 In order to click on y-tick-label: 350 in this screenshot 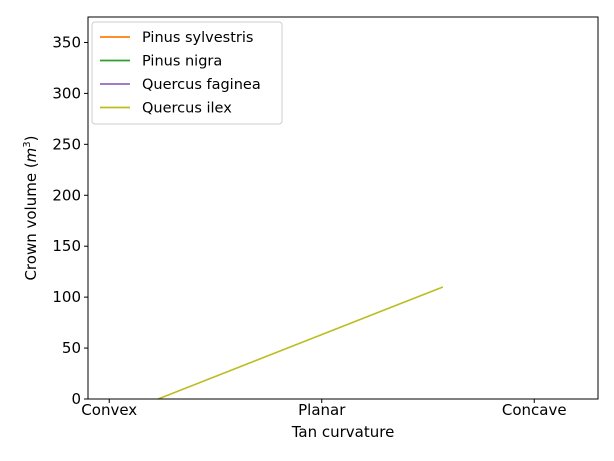, I will do `click(66, 42)`.